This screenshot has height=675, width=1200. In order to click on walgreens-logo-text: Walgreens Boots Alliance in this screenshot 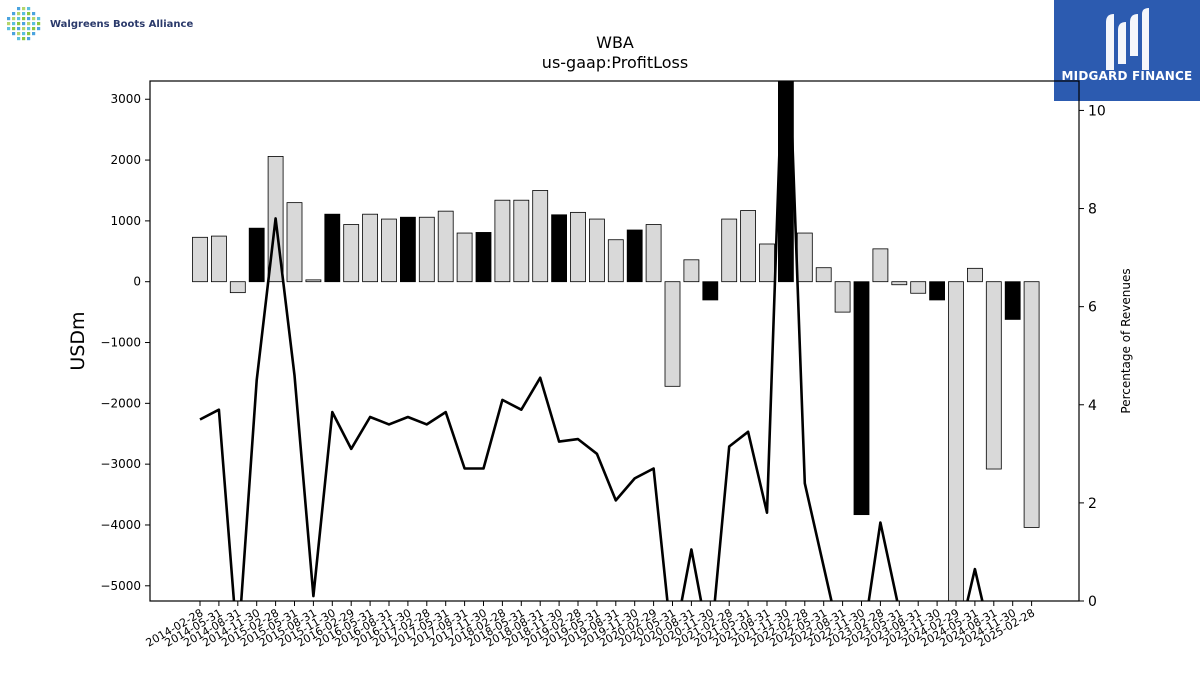, I will do `click(122, 24)`.